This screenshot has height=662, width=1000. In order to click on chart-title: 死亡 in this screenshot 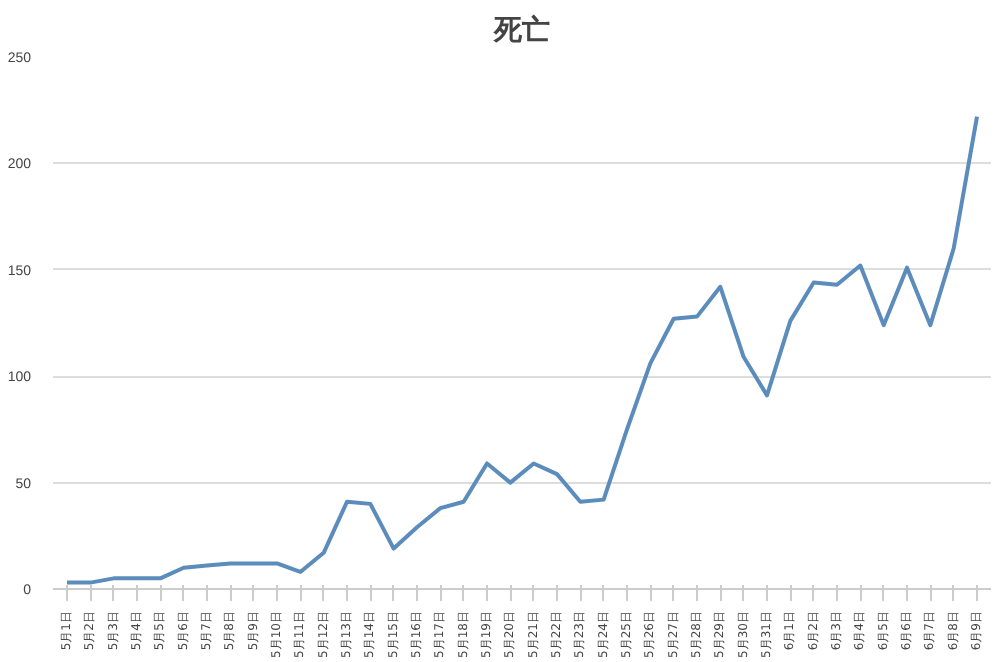, I will do `click(521, 30)`.